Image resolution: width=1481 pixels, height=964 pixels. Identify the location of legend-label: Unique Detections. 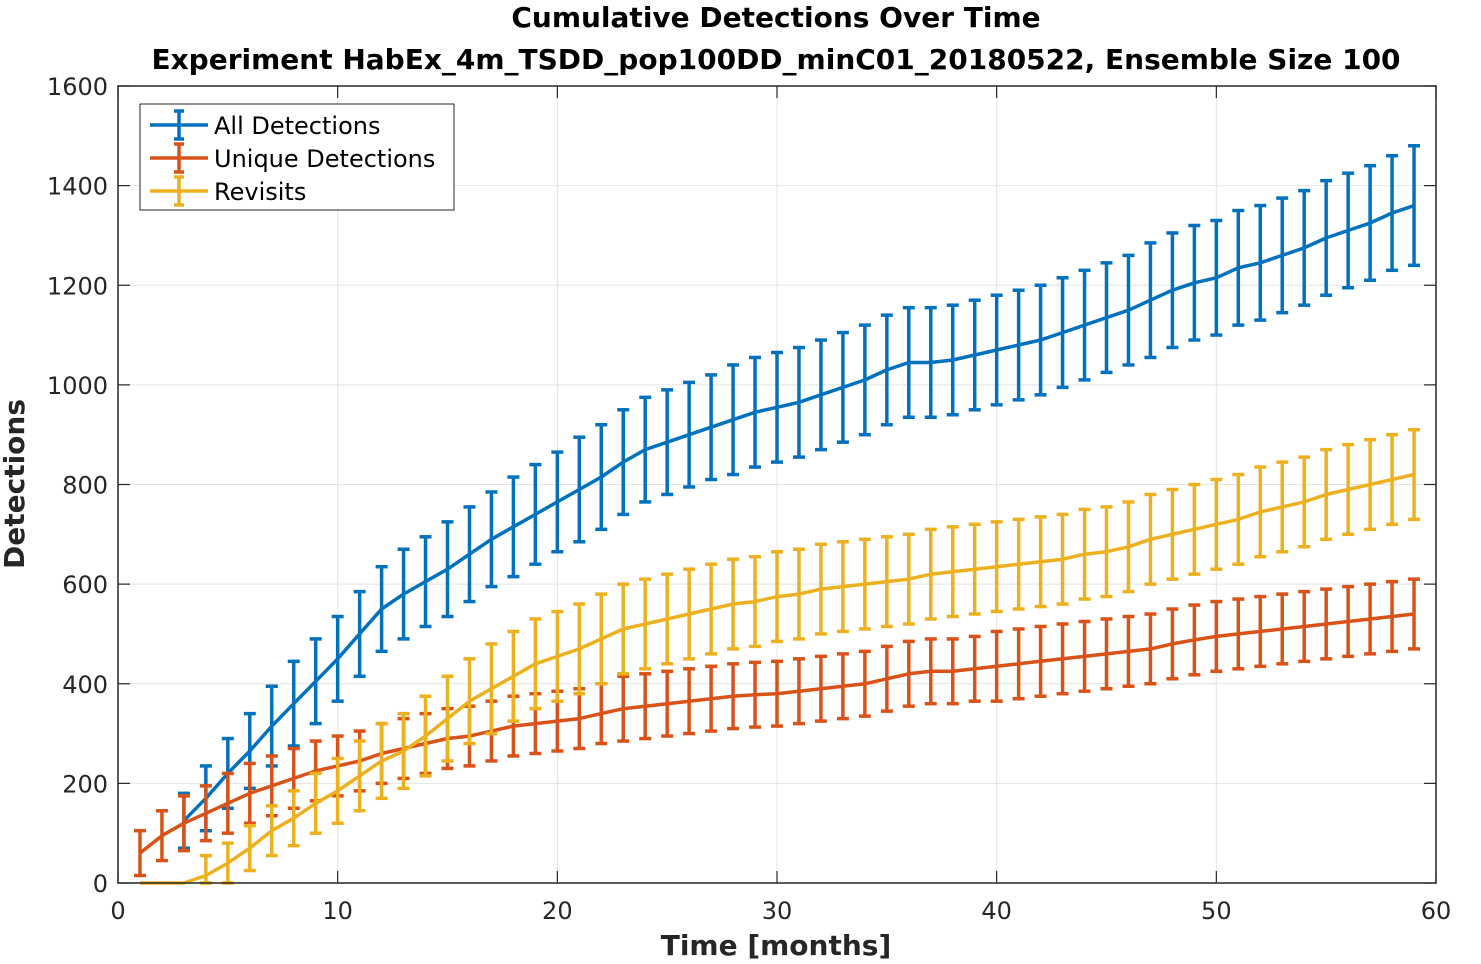
(324, 159).